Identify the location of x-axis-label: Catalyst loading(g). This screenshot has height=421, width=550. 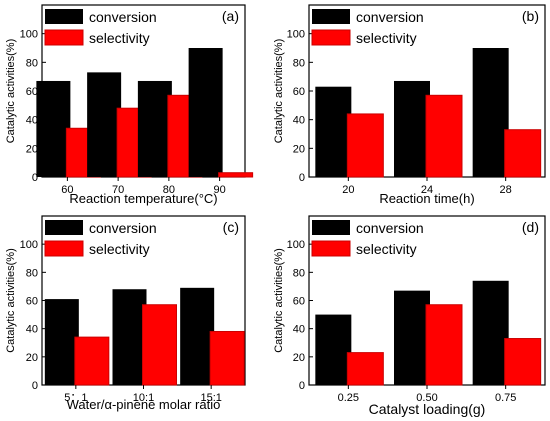
(427, 409).